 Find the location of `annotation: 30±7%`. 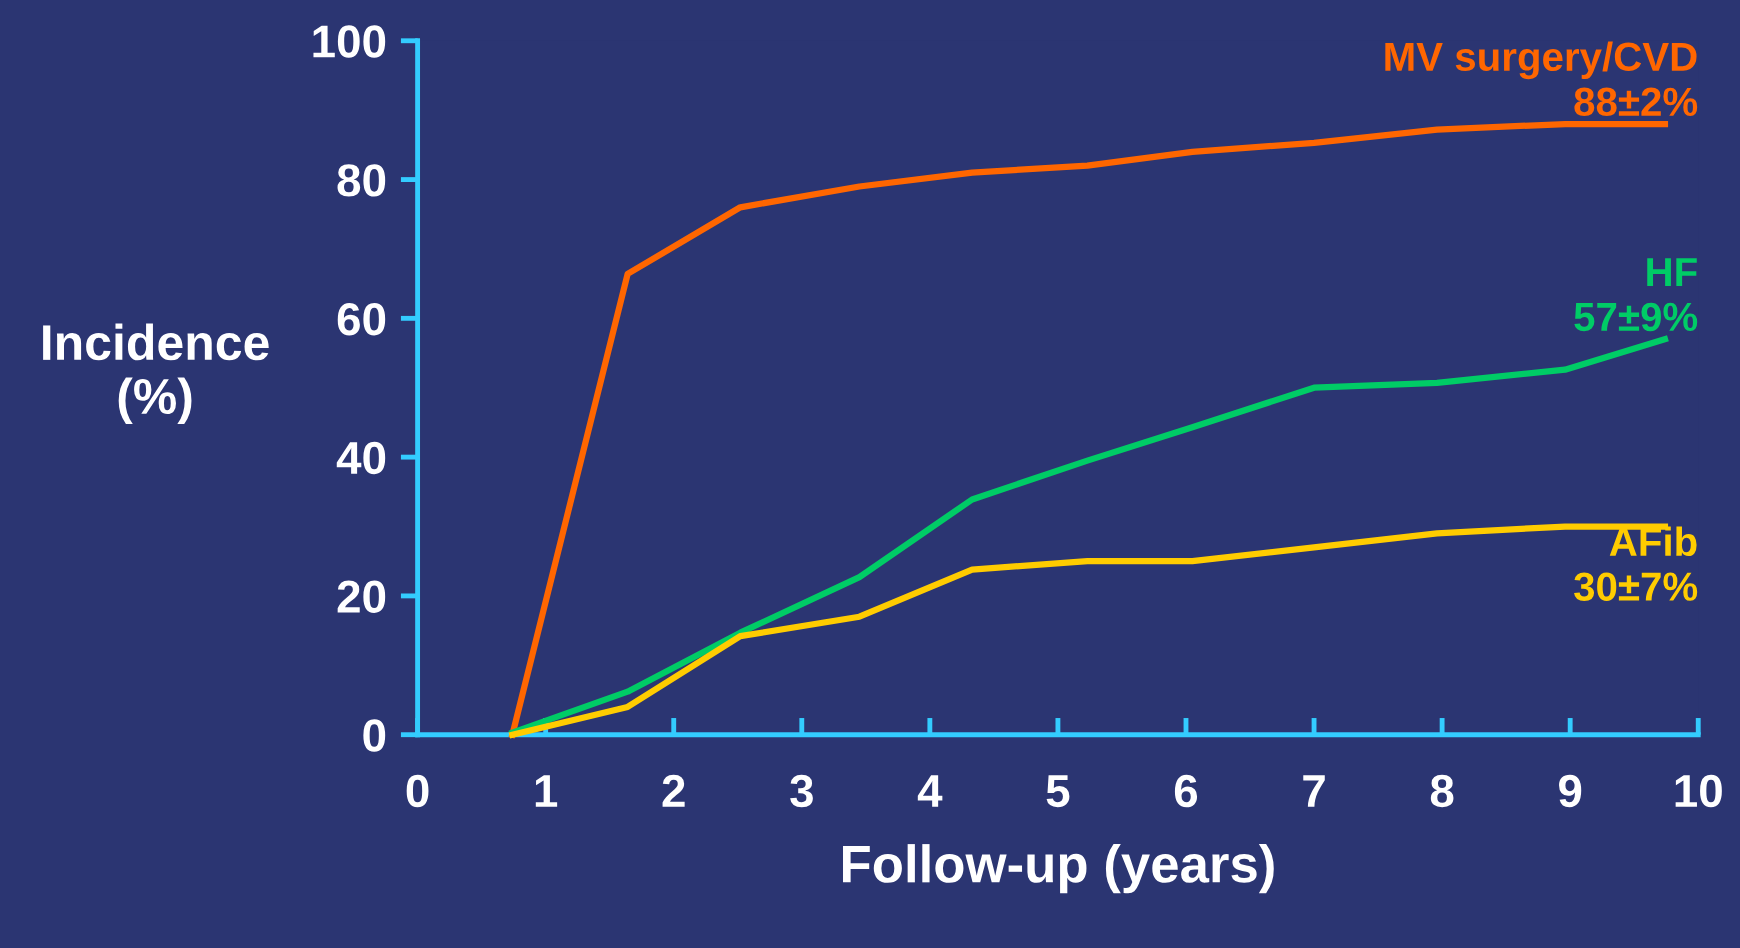

annotation: 30±7% is located at coordinates (1636, 586).